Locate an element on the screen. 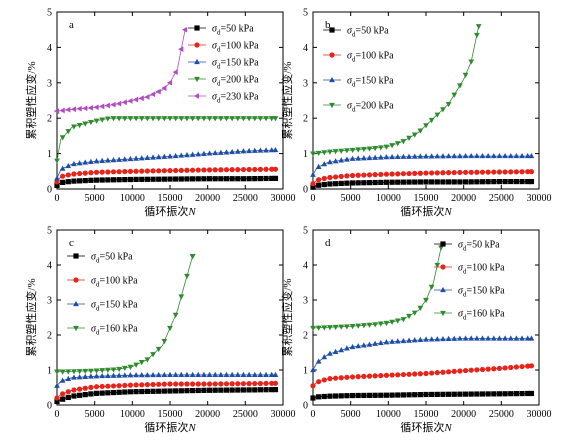  y-tick-label: 2 is located at coordinates (305, 119).